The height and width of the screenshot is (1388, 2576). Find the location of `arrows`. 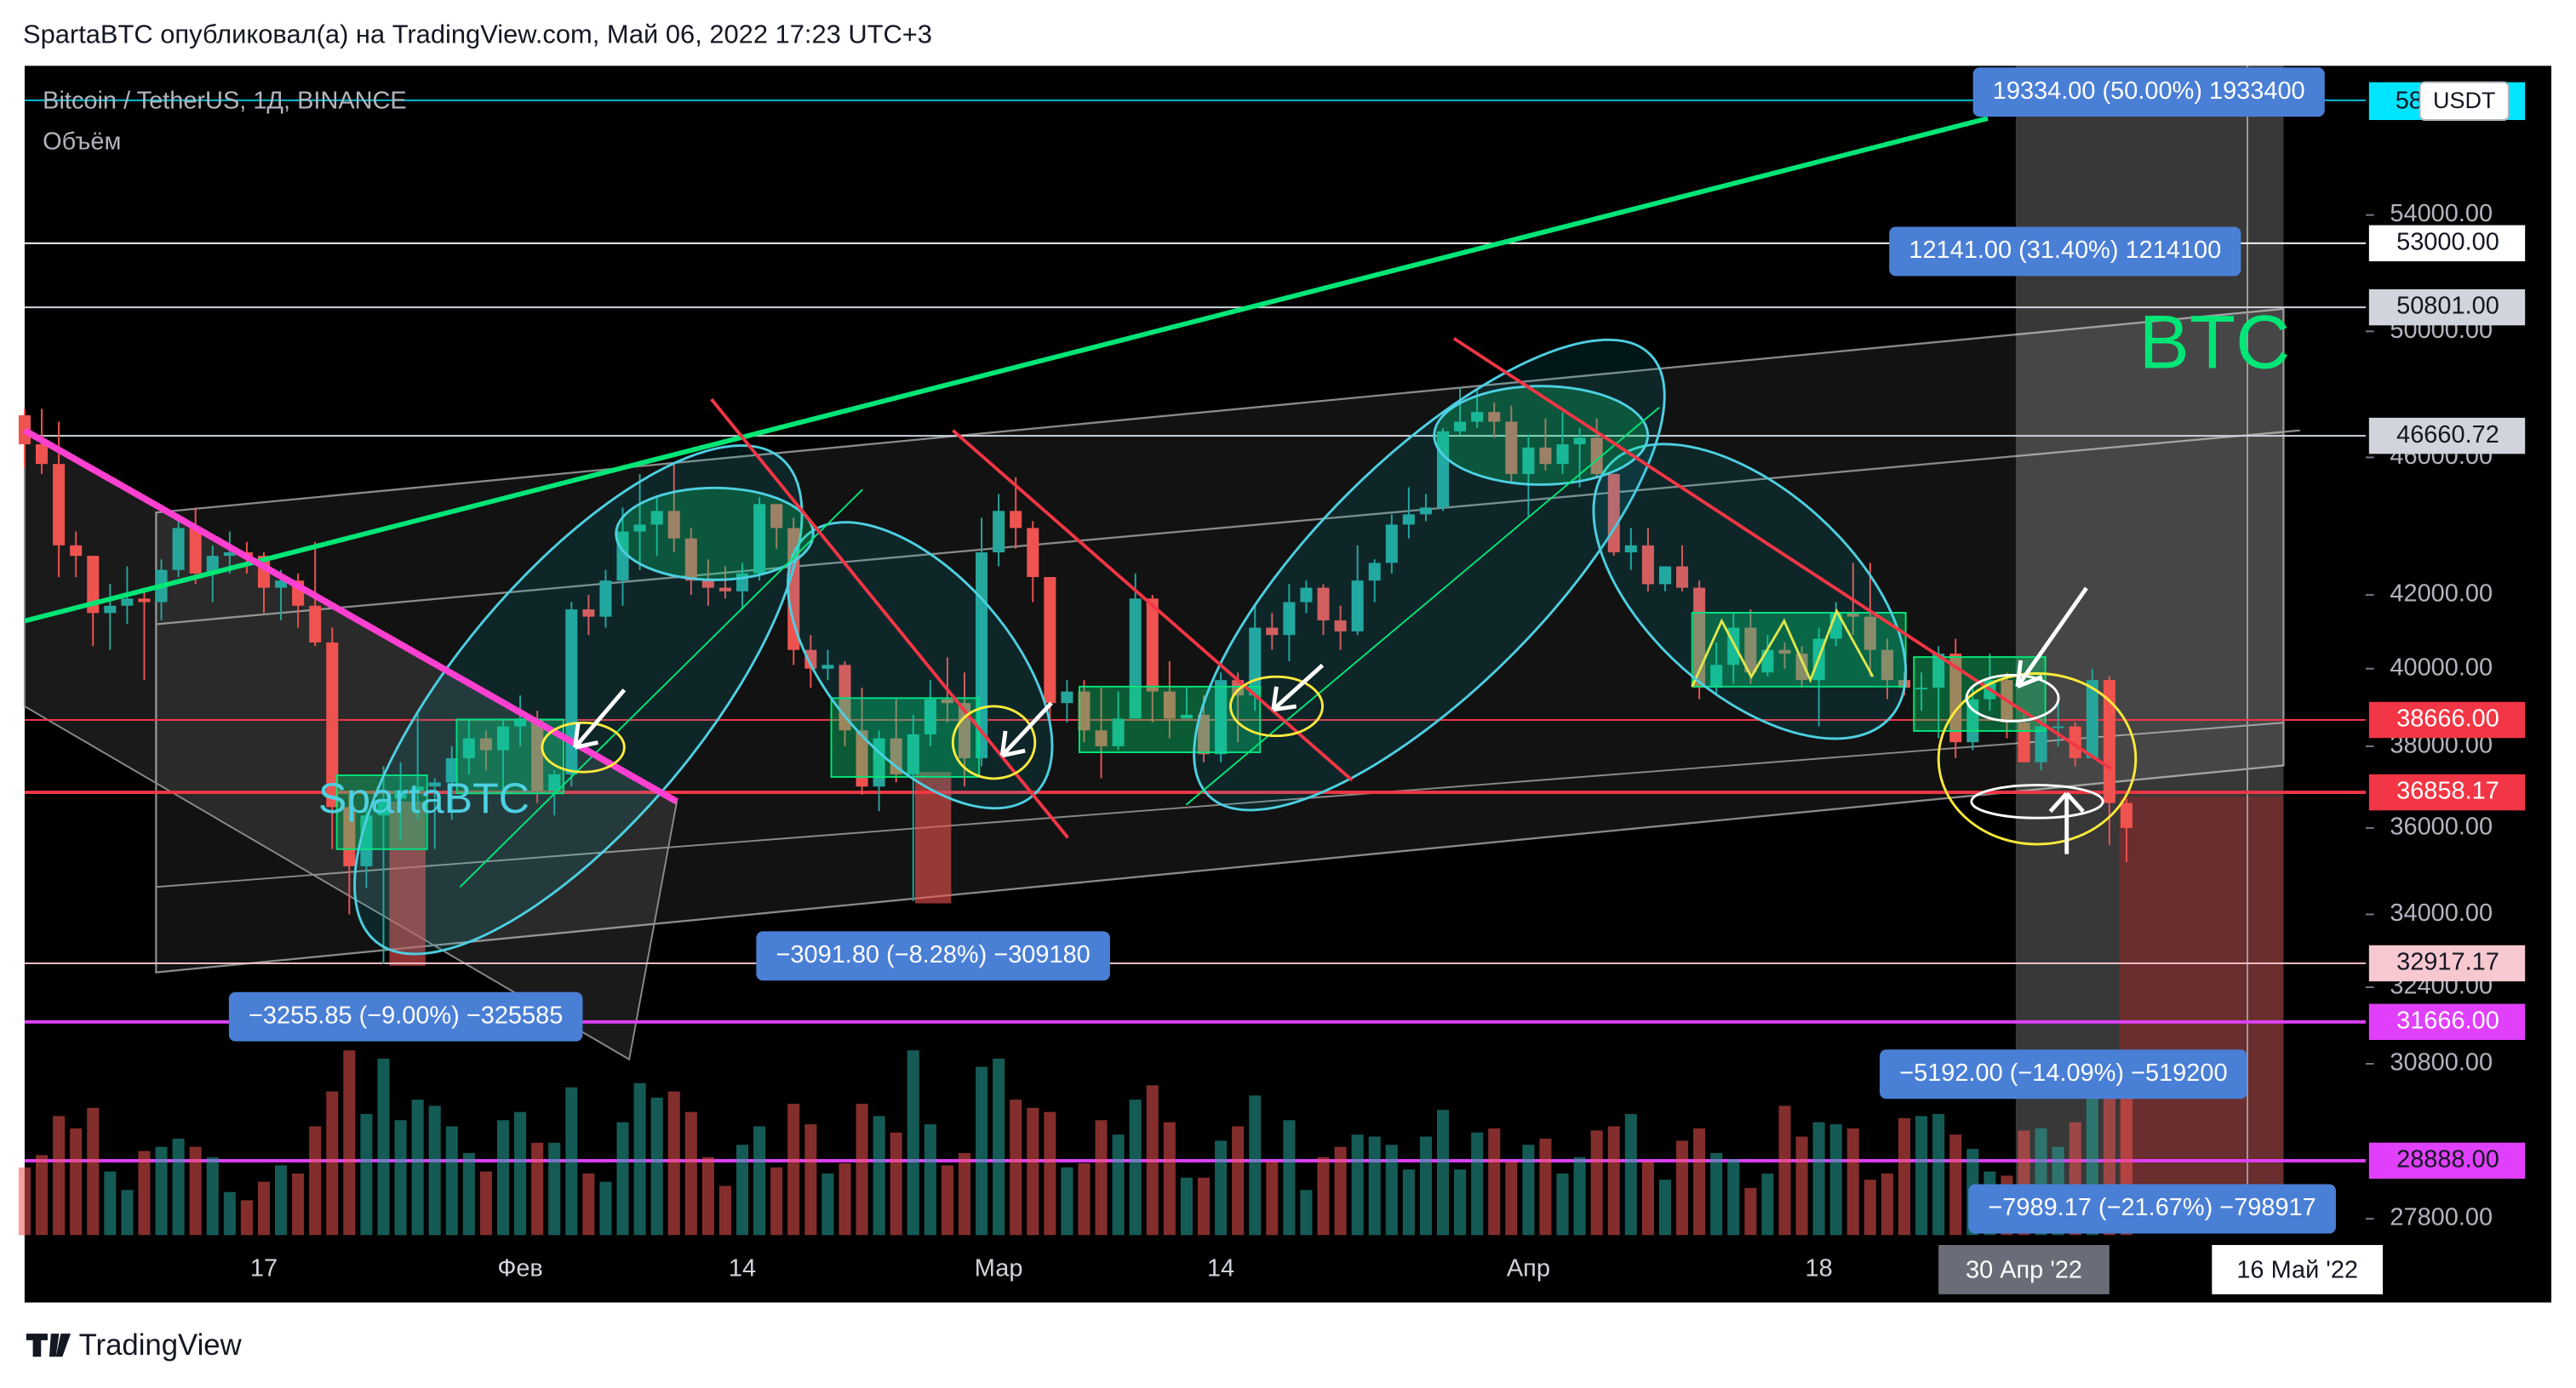

arrows is located at coordinates (1331, 720).